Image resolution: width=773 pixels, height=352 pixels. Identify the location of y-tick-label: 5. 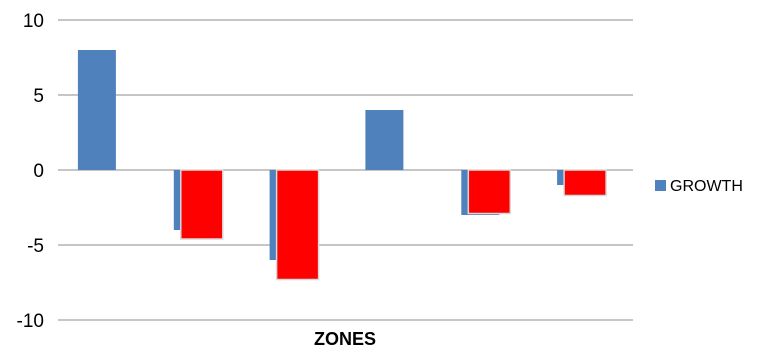
(38, 96).